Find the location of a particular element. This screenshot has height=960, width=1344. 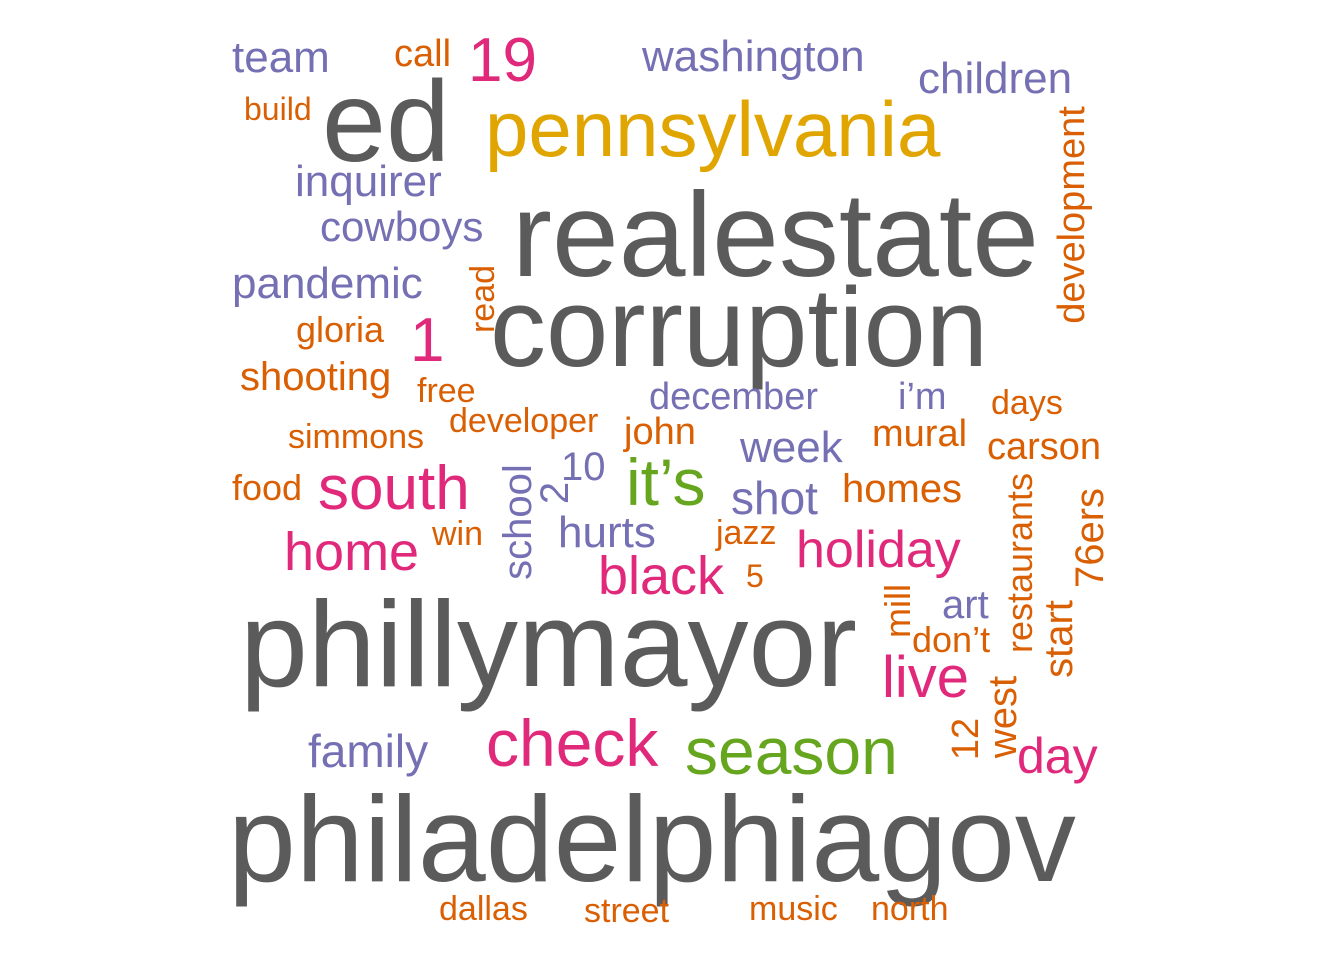

word-ed: ed is located at coordinates (386, 122).